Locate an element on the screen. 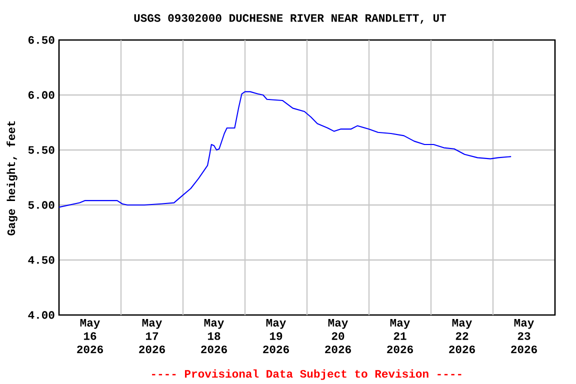  y-axis-title: Gage height, feet is located at coordinates (12, 178).